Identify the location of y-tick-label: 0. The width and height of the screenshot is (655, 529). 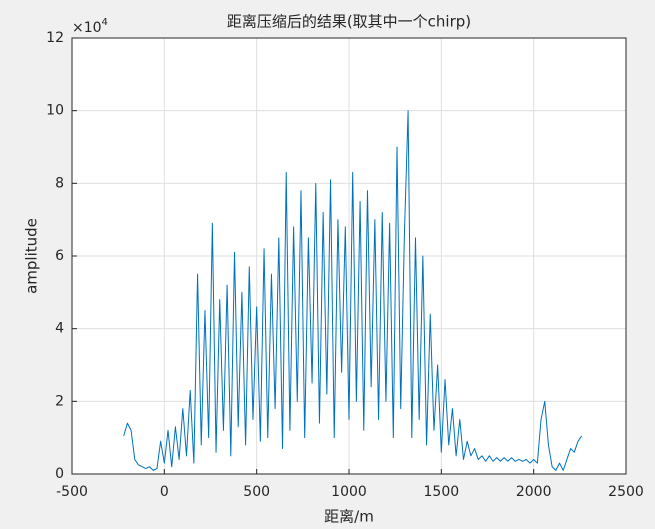
(59, 474).